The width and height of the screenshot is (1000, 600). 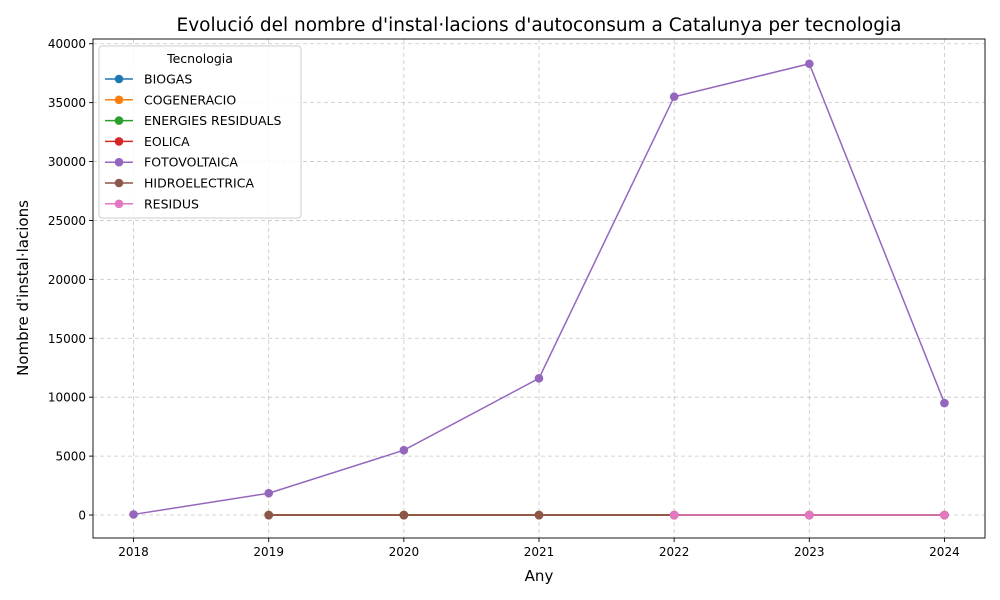 What do you see at coordinates (167, 141) in the screenshot?
I see `legend-label: EOLICA` at bounding box center [167, 141].